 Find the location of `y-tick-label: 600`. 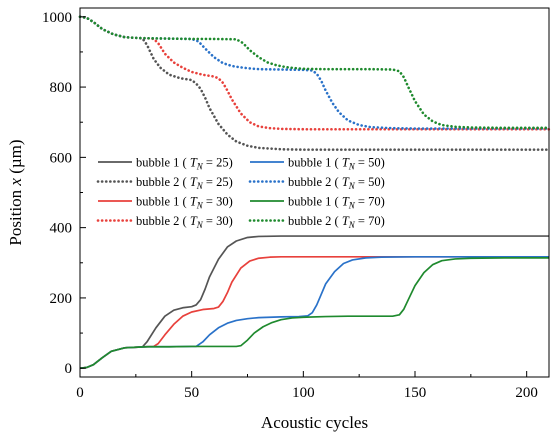

y-tick-label: 600 is located at coordinates (61, 158).